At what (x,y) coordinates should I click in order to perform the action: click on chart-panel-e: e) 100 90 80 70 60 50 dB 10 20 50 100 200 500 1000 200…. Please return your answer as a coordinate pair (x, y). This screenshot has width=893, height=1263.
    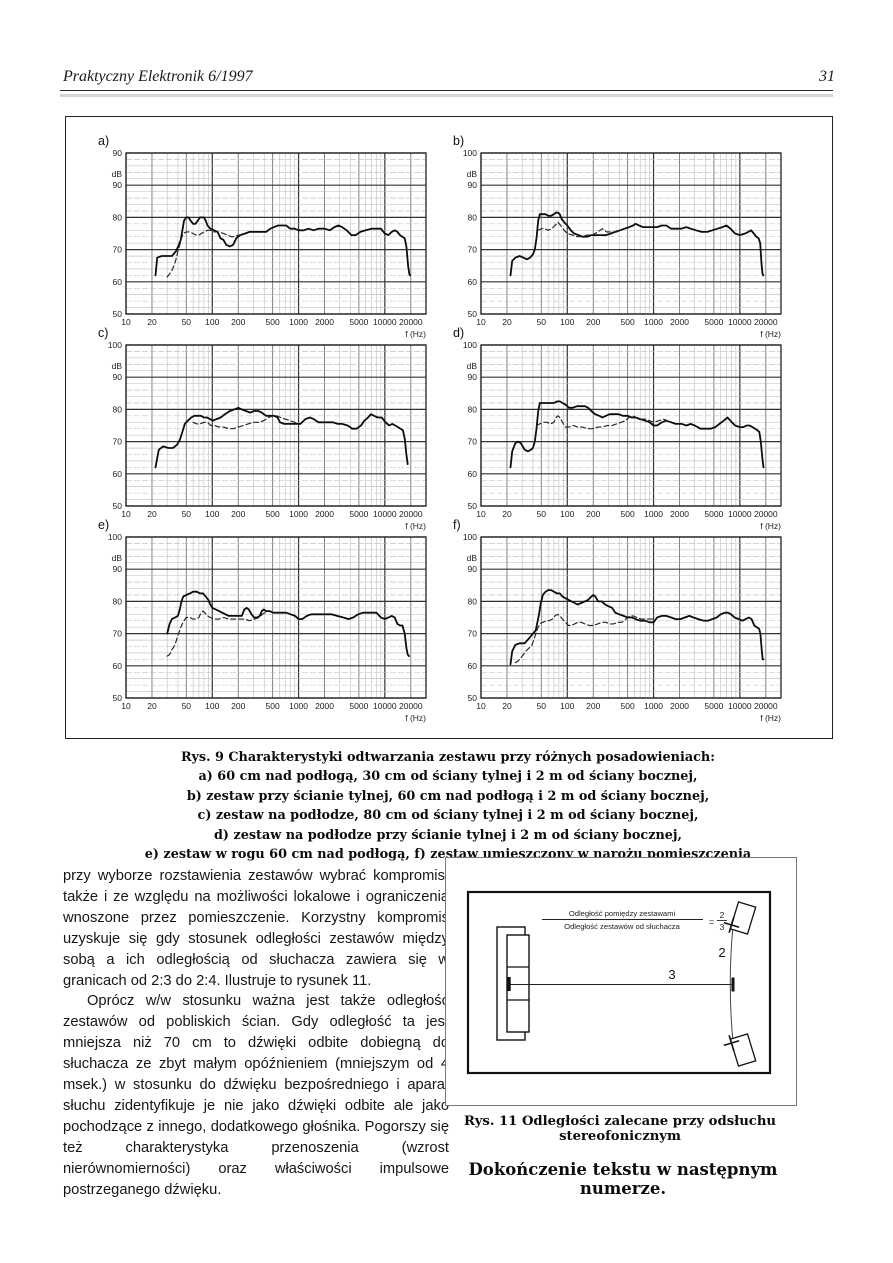
    Looking at the image, I should click on (271, 621).